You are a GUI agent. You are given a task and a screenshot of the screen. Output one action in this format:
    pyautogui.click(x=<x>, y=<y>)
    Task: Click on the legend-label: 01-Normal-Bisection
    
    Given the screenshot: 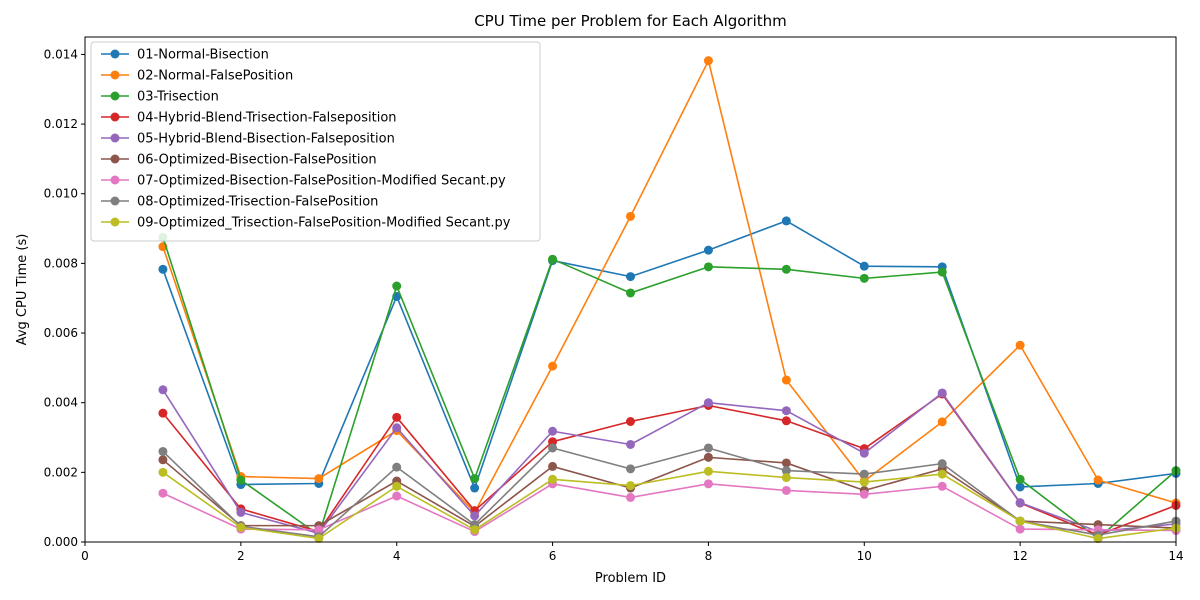 What is the action you would take?
    pyautogui.click(x=203, y=55)
    